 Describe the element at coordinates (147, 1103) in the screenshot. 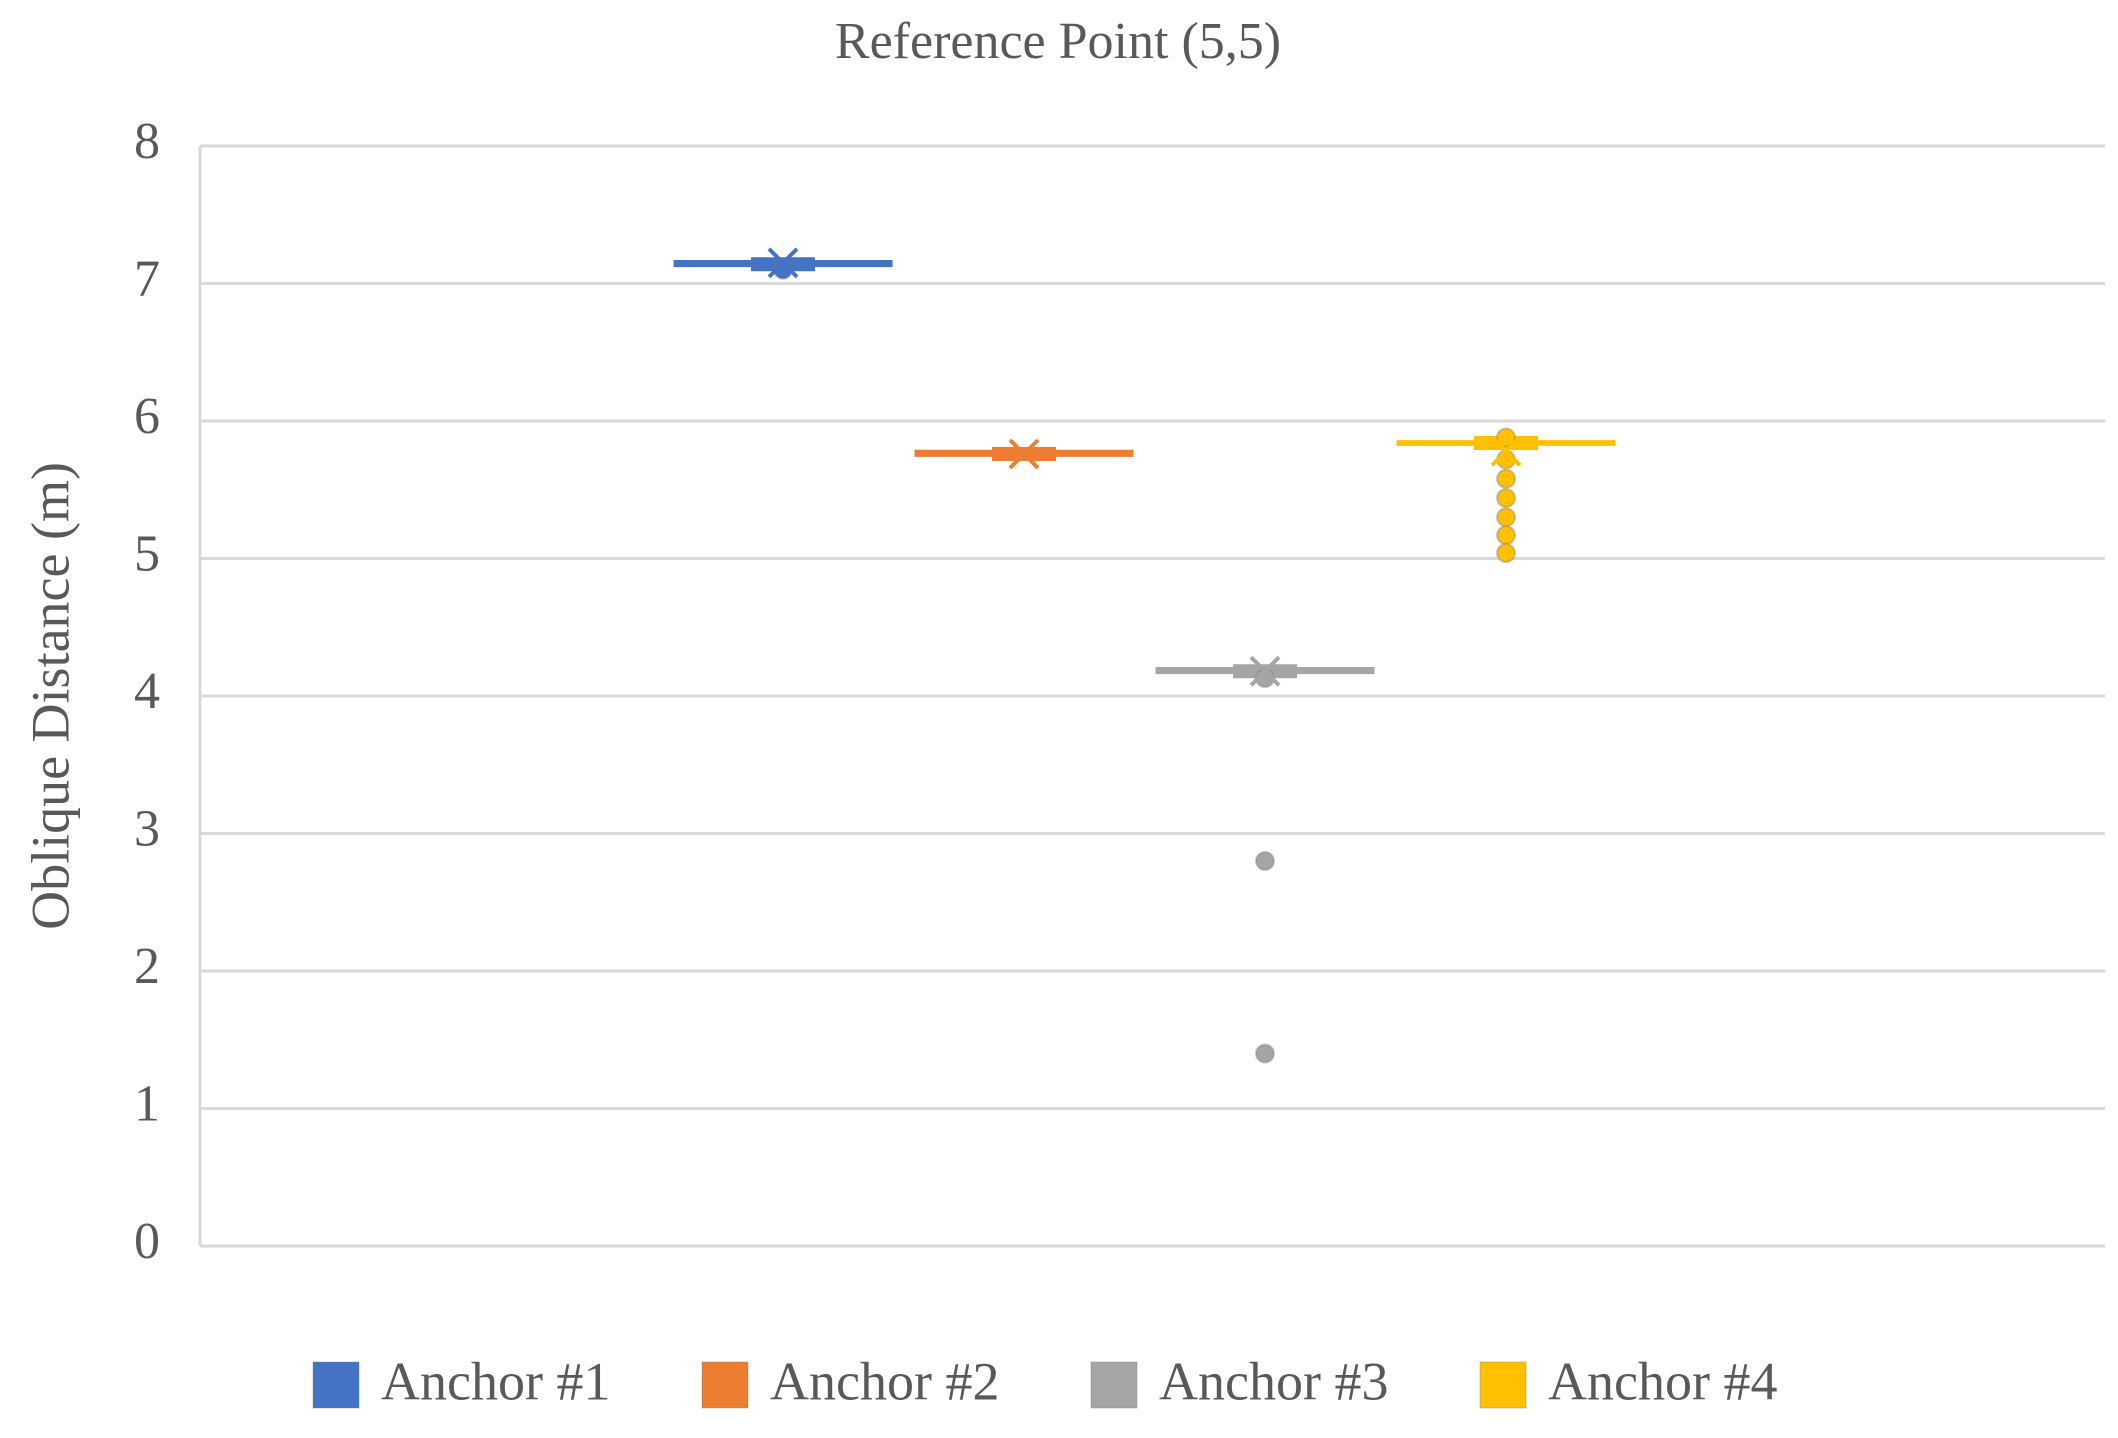

I see `y-tick-label: 1` at that location.